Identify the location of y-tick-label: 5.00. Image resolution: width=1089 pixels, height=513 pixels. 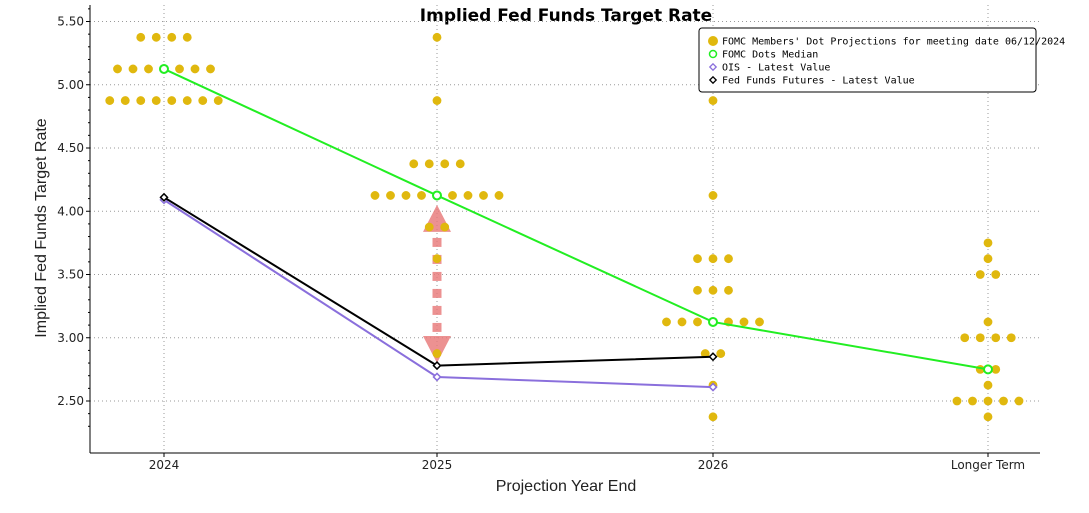
(70, 85).